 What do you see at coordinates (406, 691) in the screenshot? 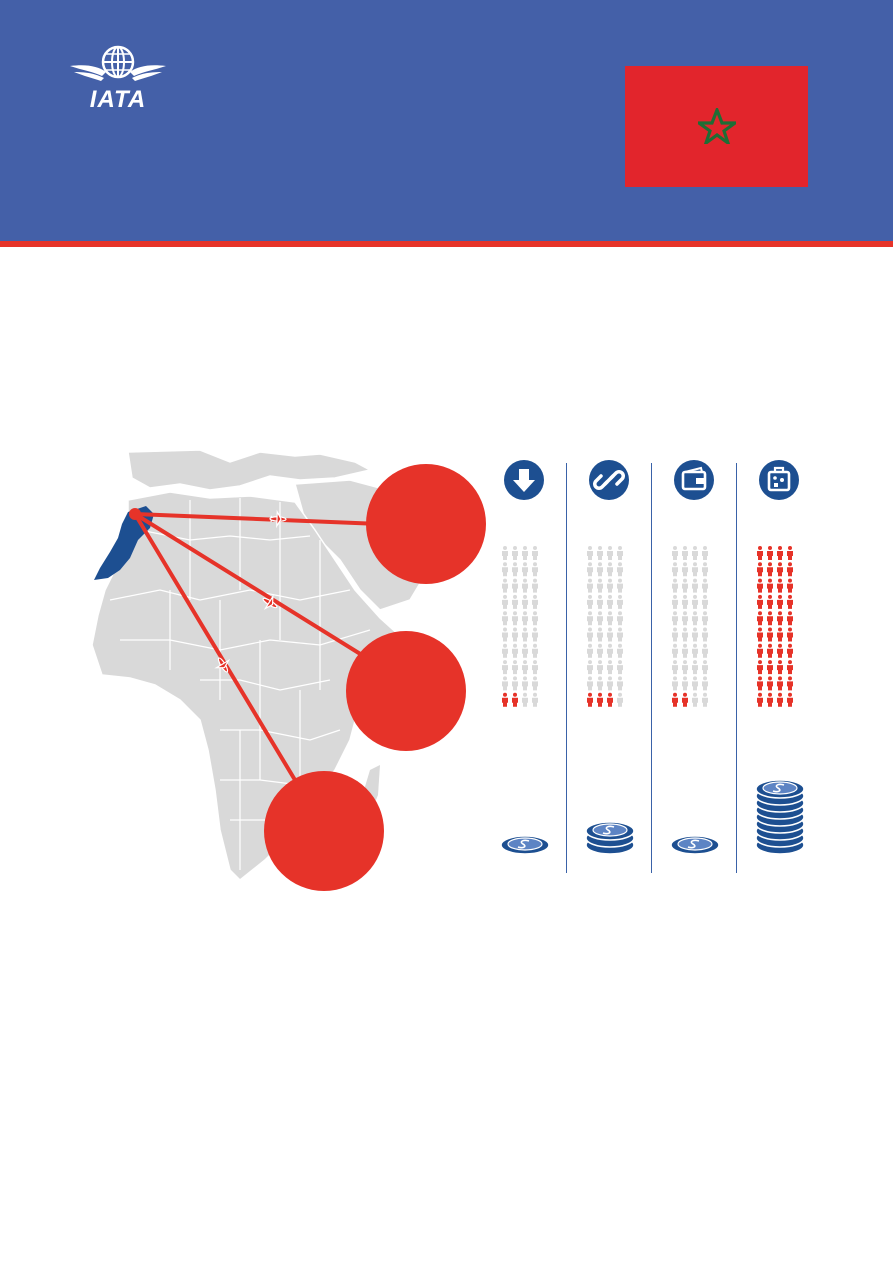
I see `destination-circle-east` at bounding box center [406, 691].